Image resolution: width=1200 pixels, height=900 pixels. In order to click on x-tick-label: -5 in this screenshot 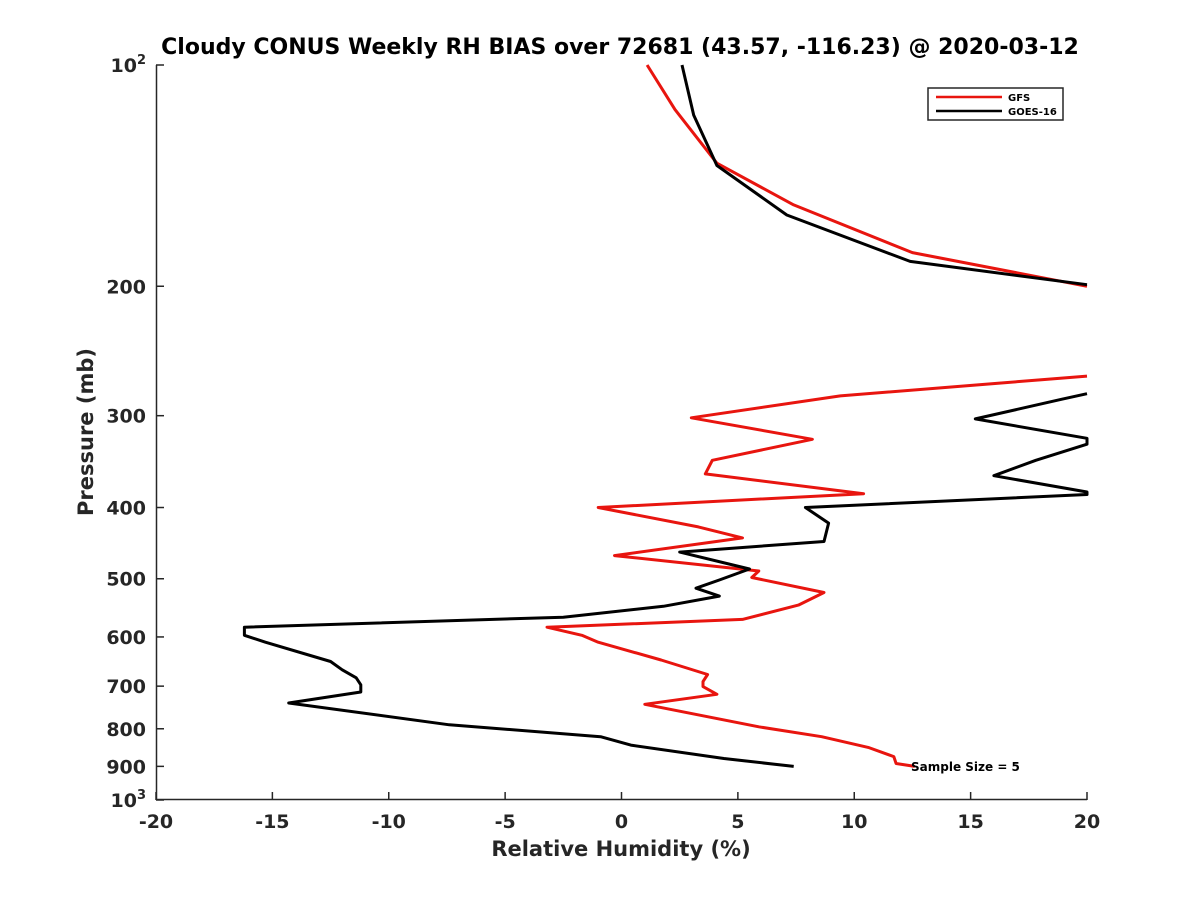, I will do `click(505, 822)`.